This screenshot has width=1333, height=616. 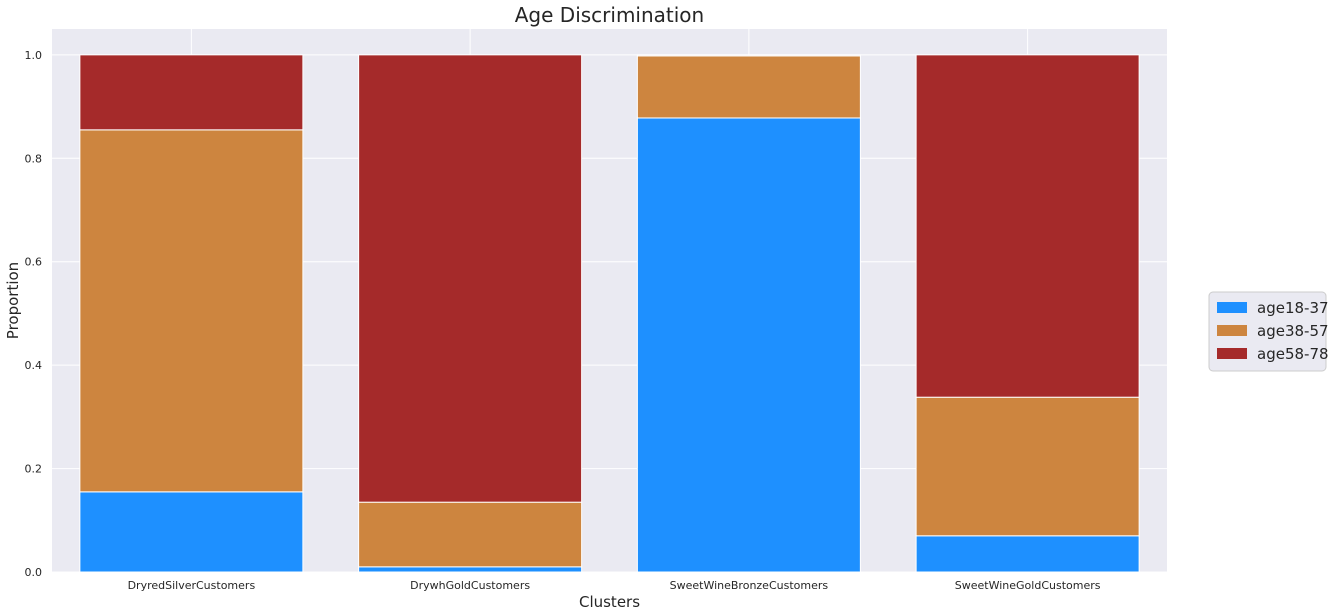 What do you see at coordinates (749, 585) in the screenshot?
I see `x-tick-label: SweetWineBronzeCustomers` at bounding box center [749, 585].